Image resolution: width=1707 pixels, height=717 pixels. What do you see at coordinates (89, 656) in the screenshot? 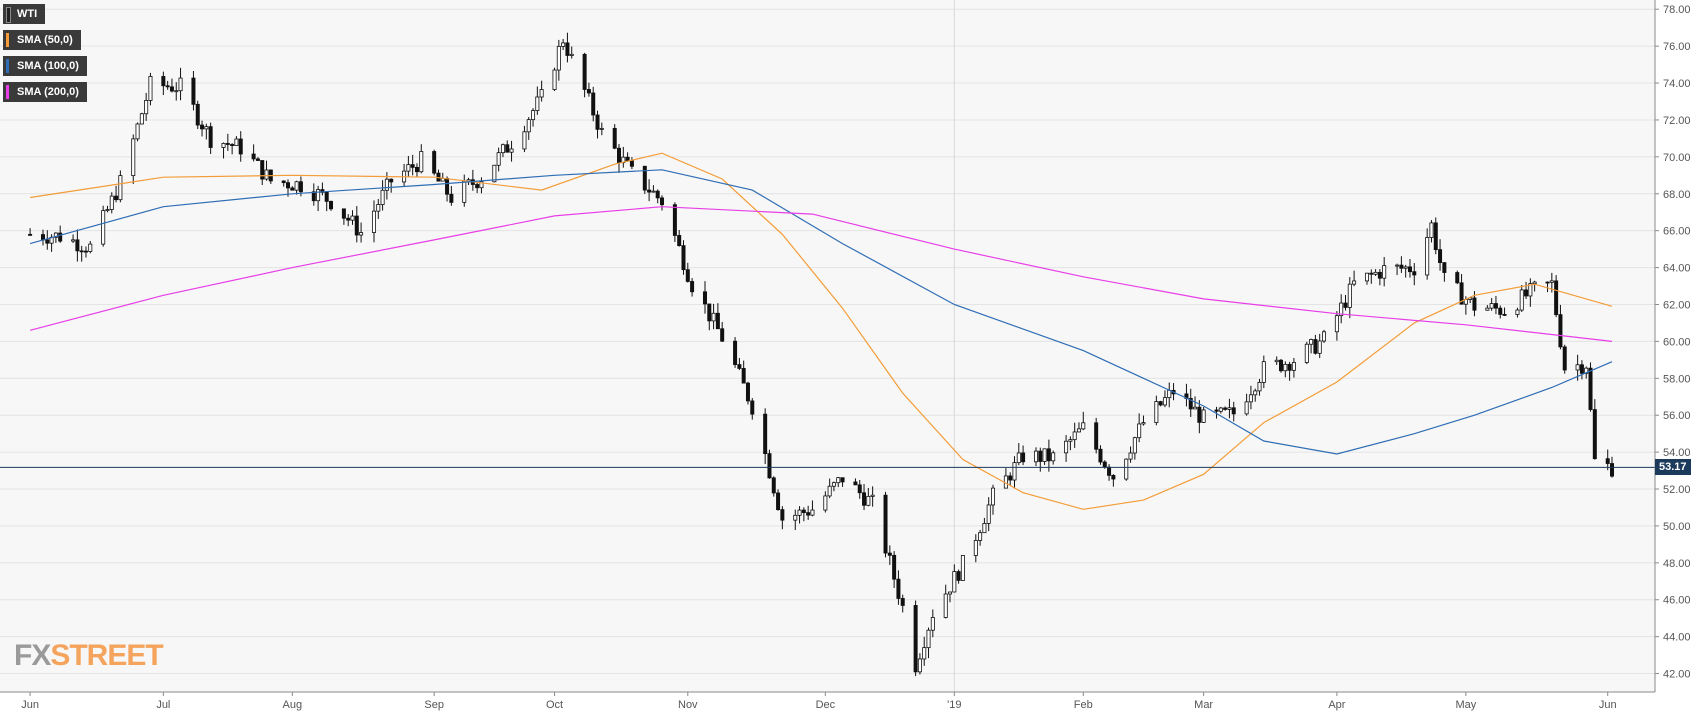
I see `fxstreet-logo: FXSTREET` at bounding box center [89, 656].